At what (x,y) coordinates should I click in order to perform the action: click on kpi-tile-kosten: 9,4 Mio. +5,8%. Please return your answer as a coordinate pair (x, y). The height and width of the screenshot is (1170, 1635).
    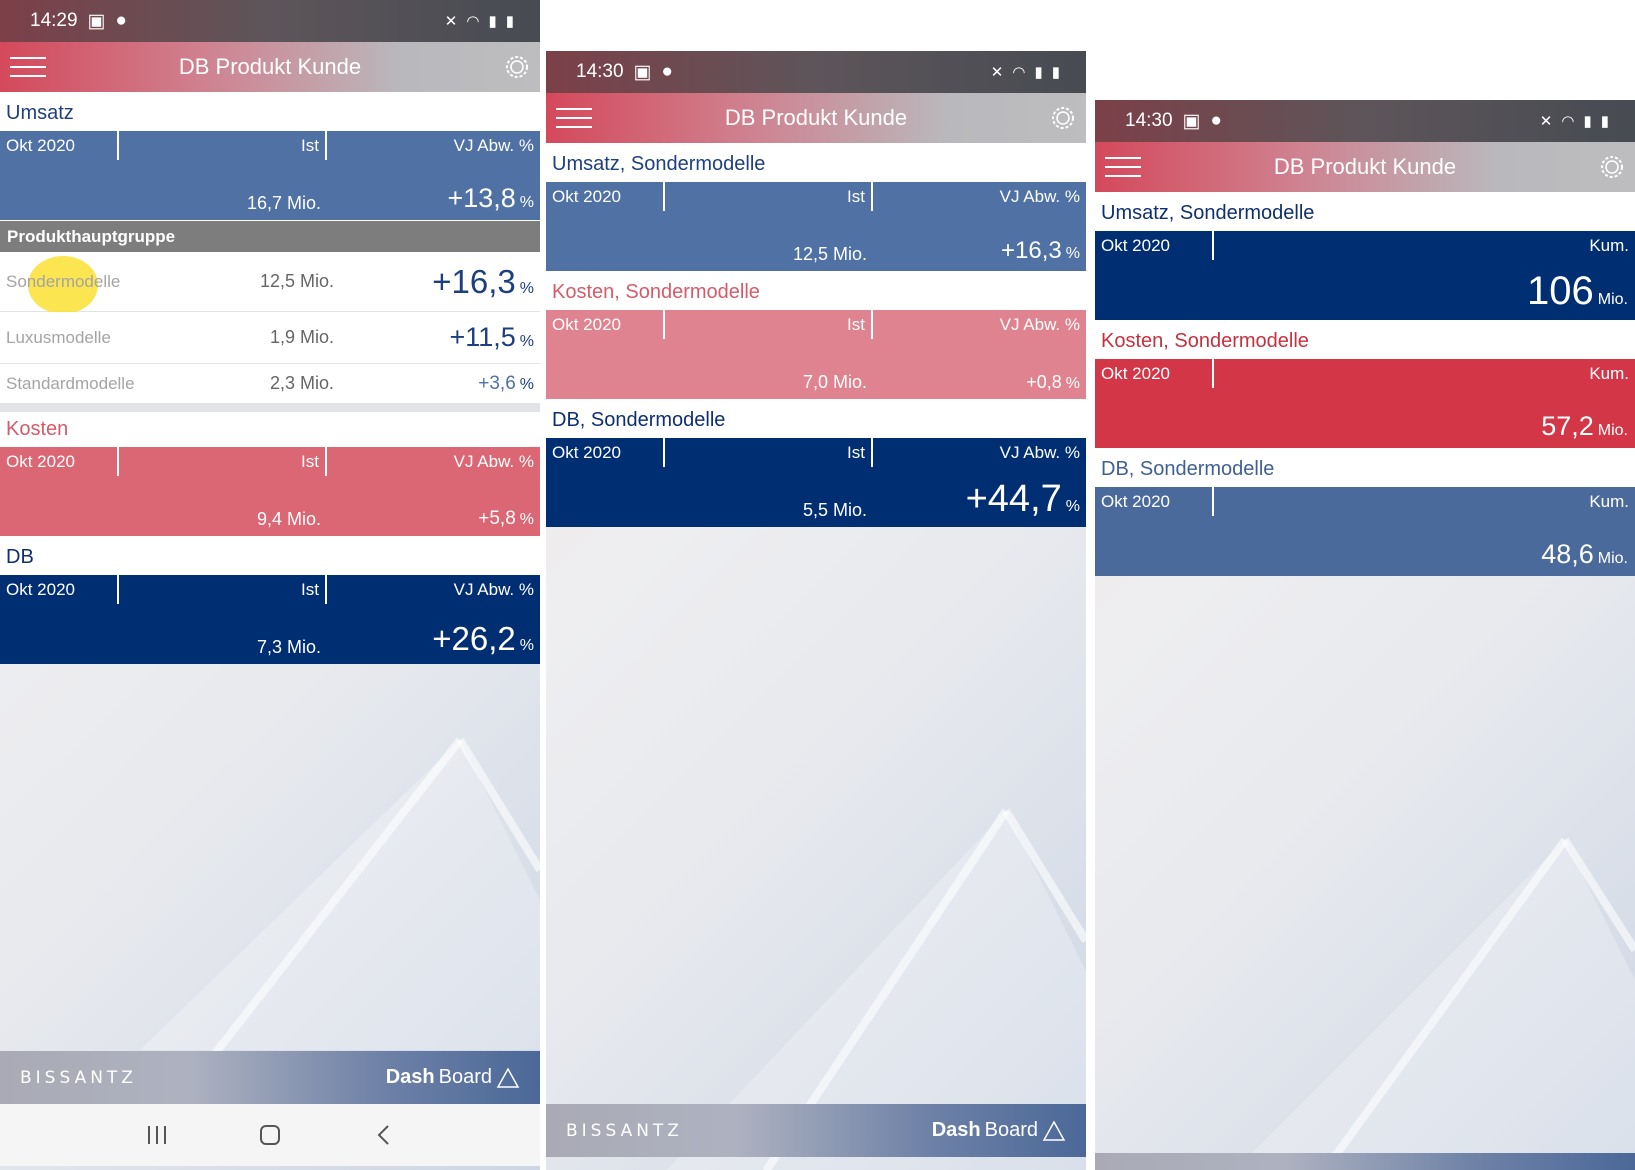
    Looking at the image, I should click on (270, 506).